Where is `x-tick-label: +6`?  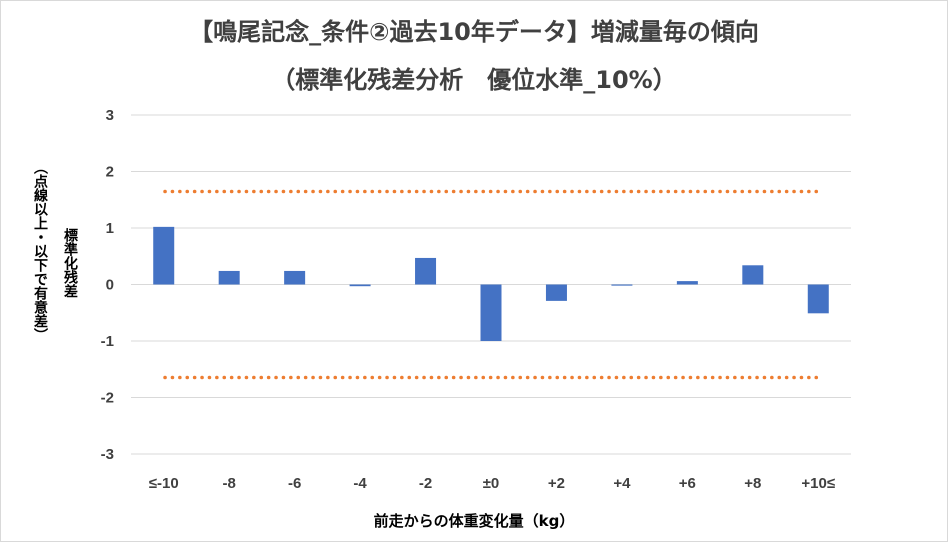
x-tick-label: +6 is located at coordinates (687, 483).